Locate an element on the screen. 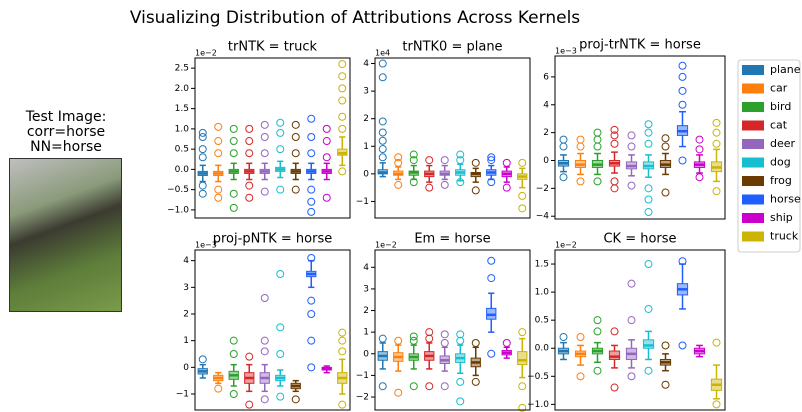 The height and width of the screenshot is (412, 802). y-tick-label: 1 is located at coordinates (366, 147).